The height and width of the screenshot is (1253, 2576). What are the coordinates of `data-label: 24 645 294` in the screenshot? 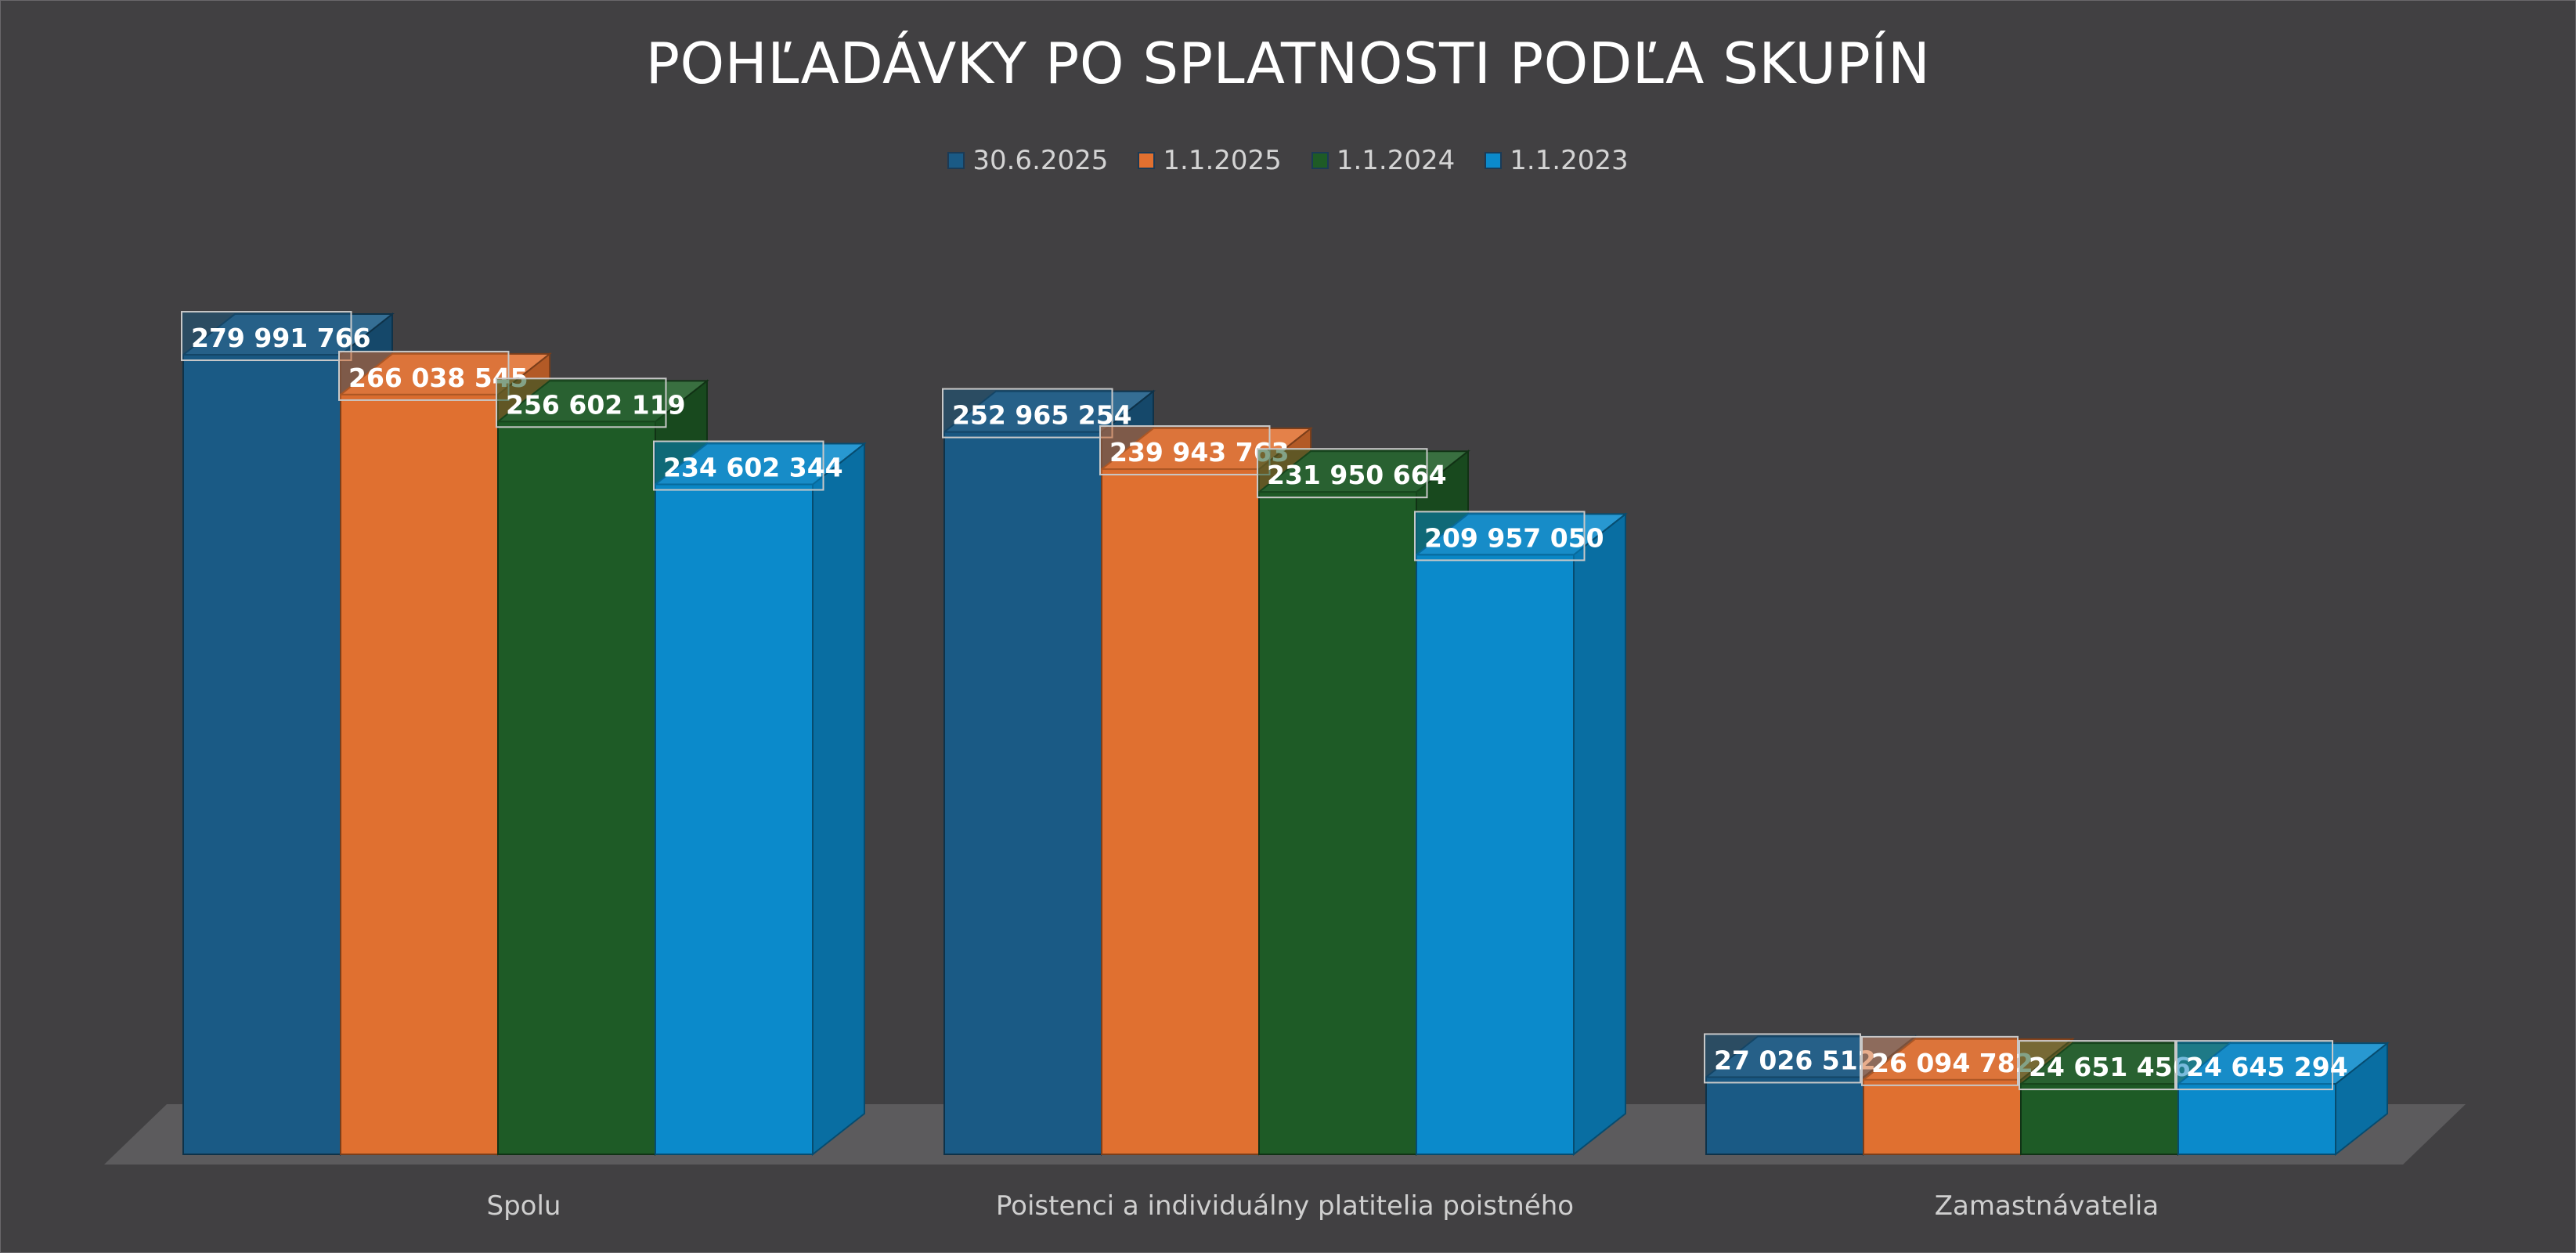 It's located at (2267, 1067).